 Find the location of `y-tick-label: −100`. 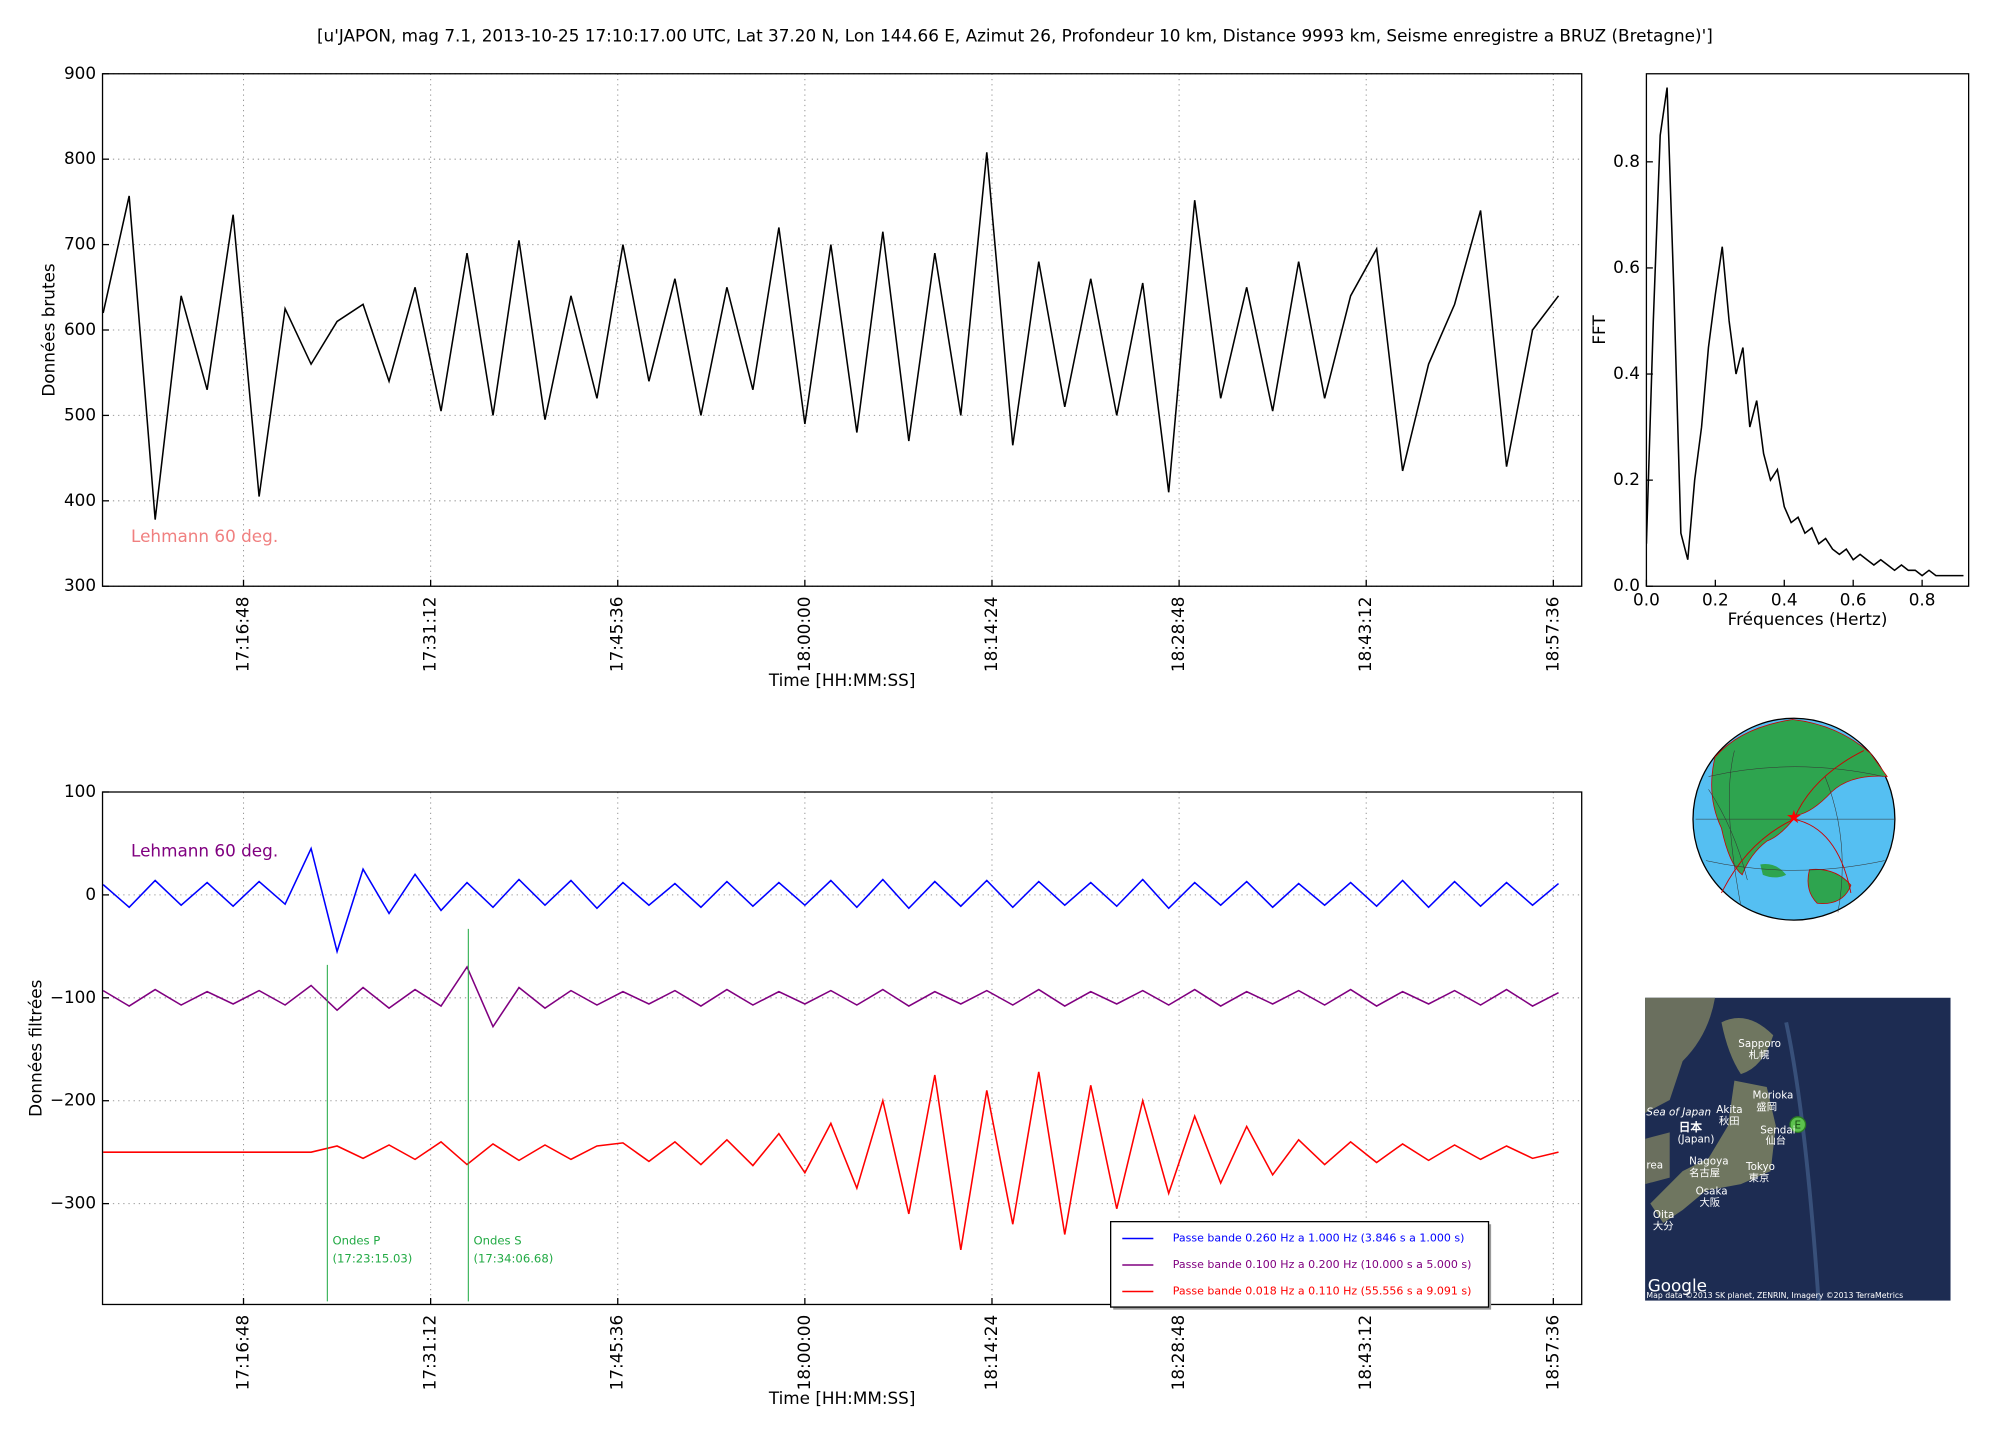

y-tick-label: −100 is located at coordinates (73, 997).